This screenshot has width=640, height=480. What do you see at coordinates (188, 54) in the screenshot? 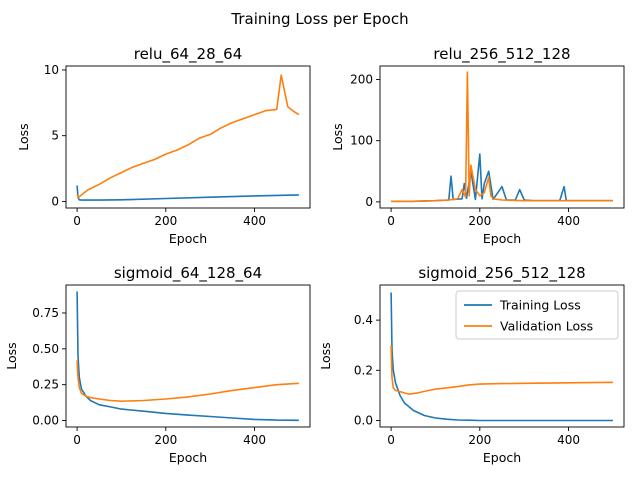
I see `subplot-title: relu_64_28_64` at bounding box center [188, 54].